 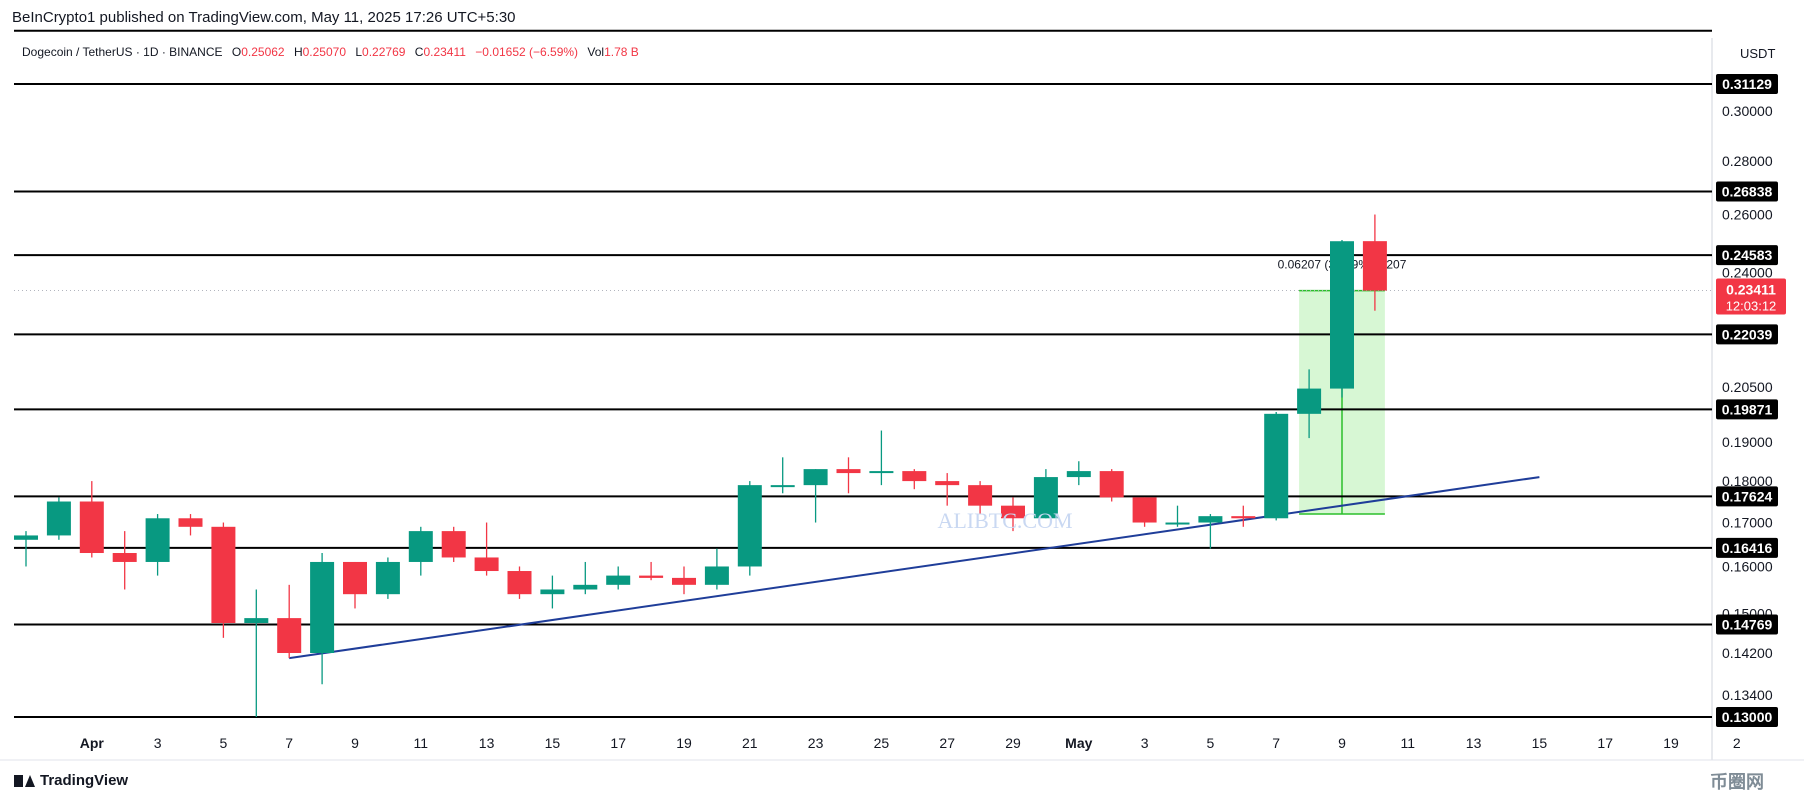 What do you see at coordinates (158, 743) in the screenshot?
I see `x-tick-label: 3` at bounding box center [158, 743].